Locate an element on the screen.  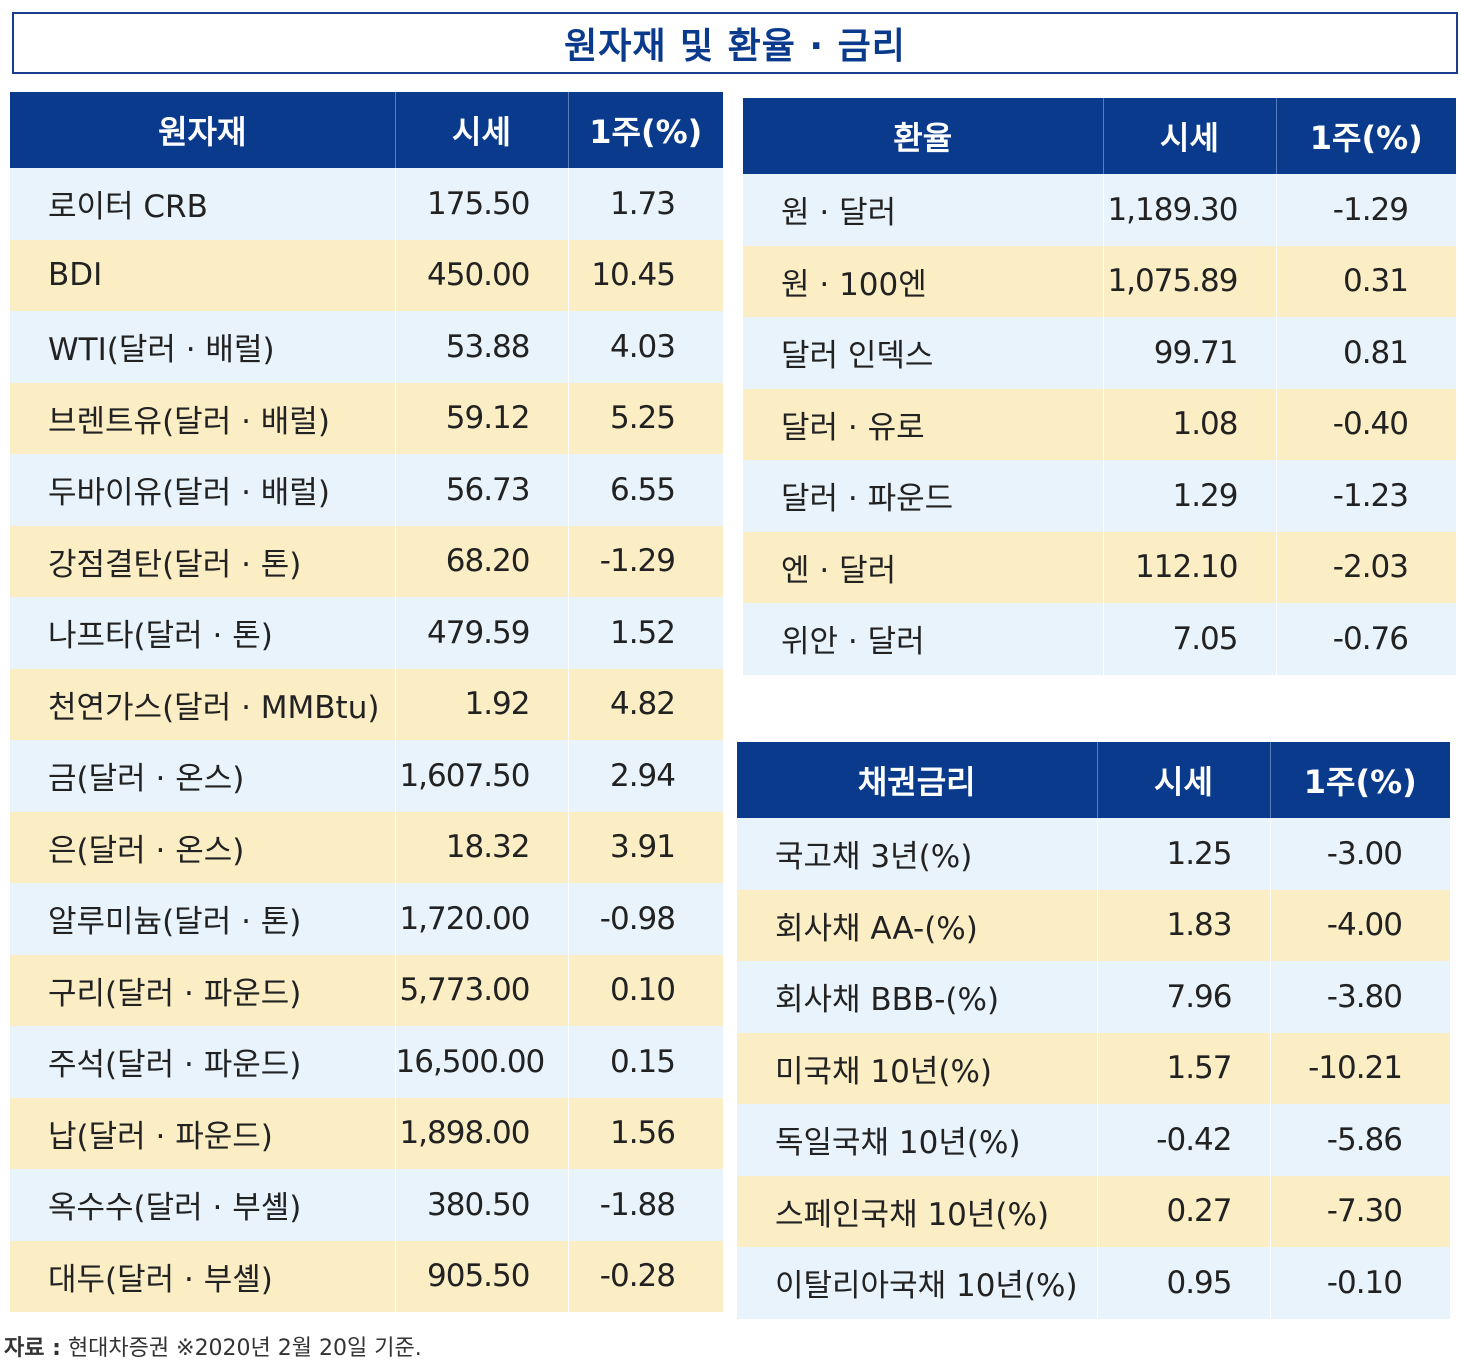
commodities-row: 나프타(달러 · 톤) 479.59 1.52 is located at coordinates (366, 633).